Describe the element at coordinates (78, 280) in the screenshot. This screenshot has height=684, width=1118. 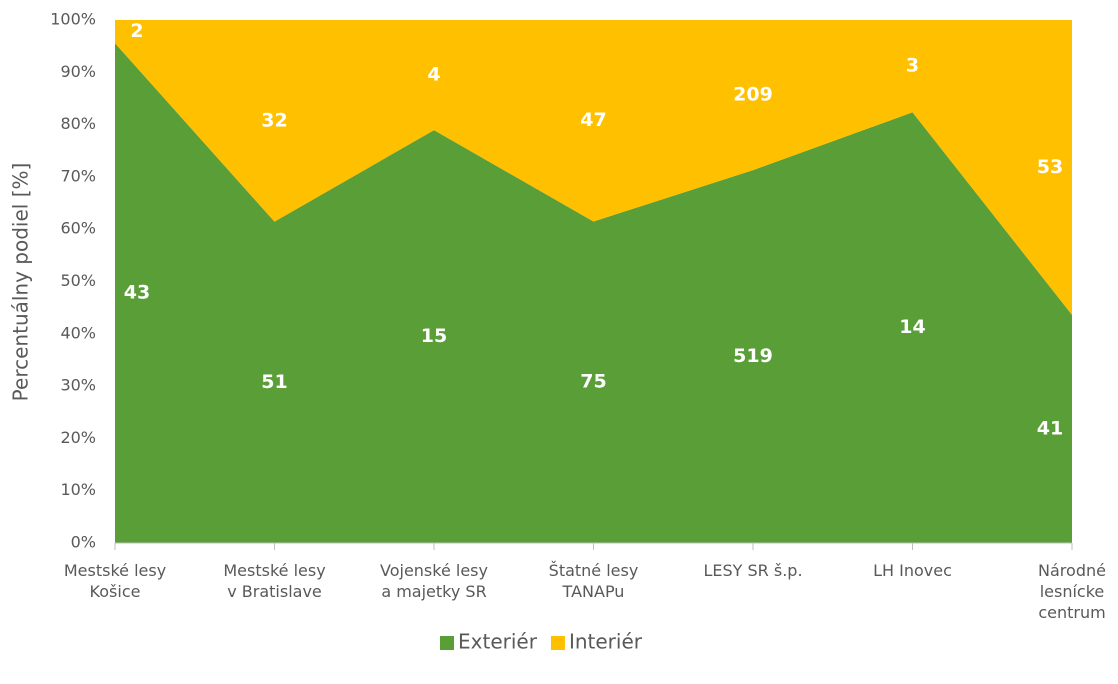
I see `y-tick-label: 50%` at that location.